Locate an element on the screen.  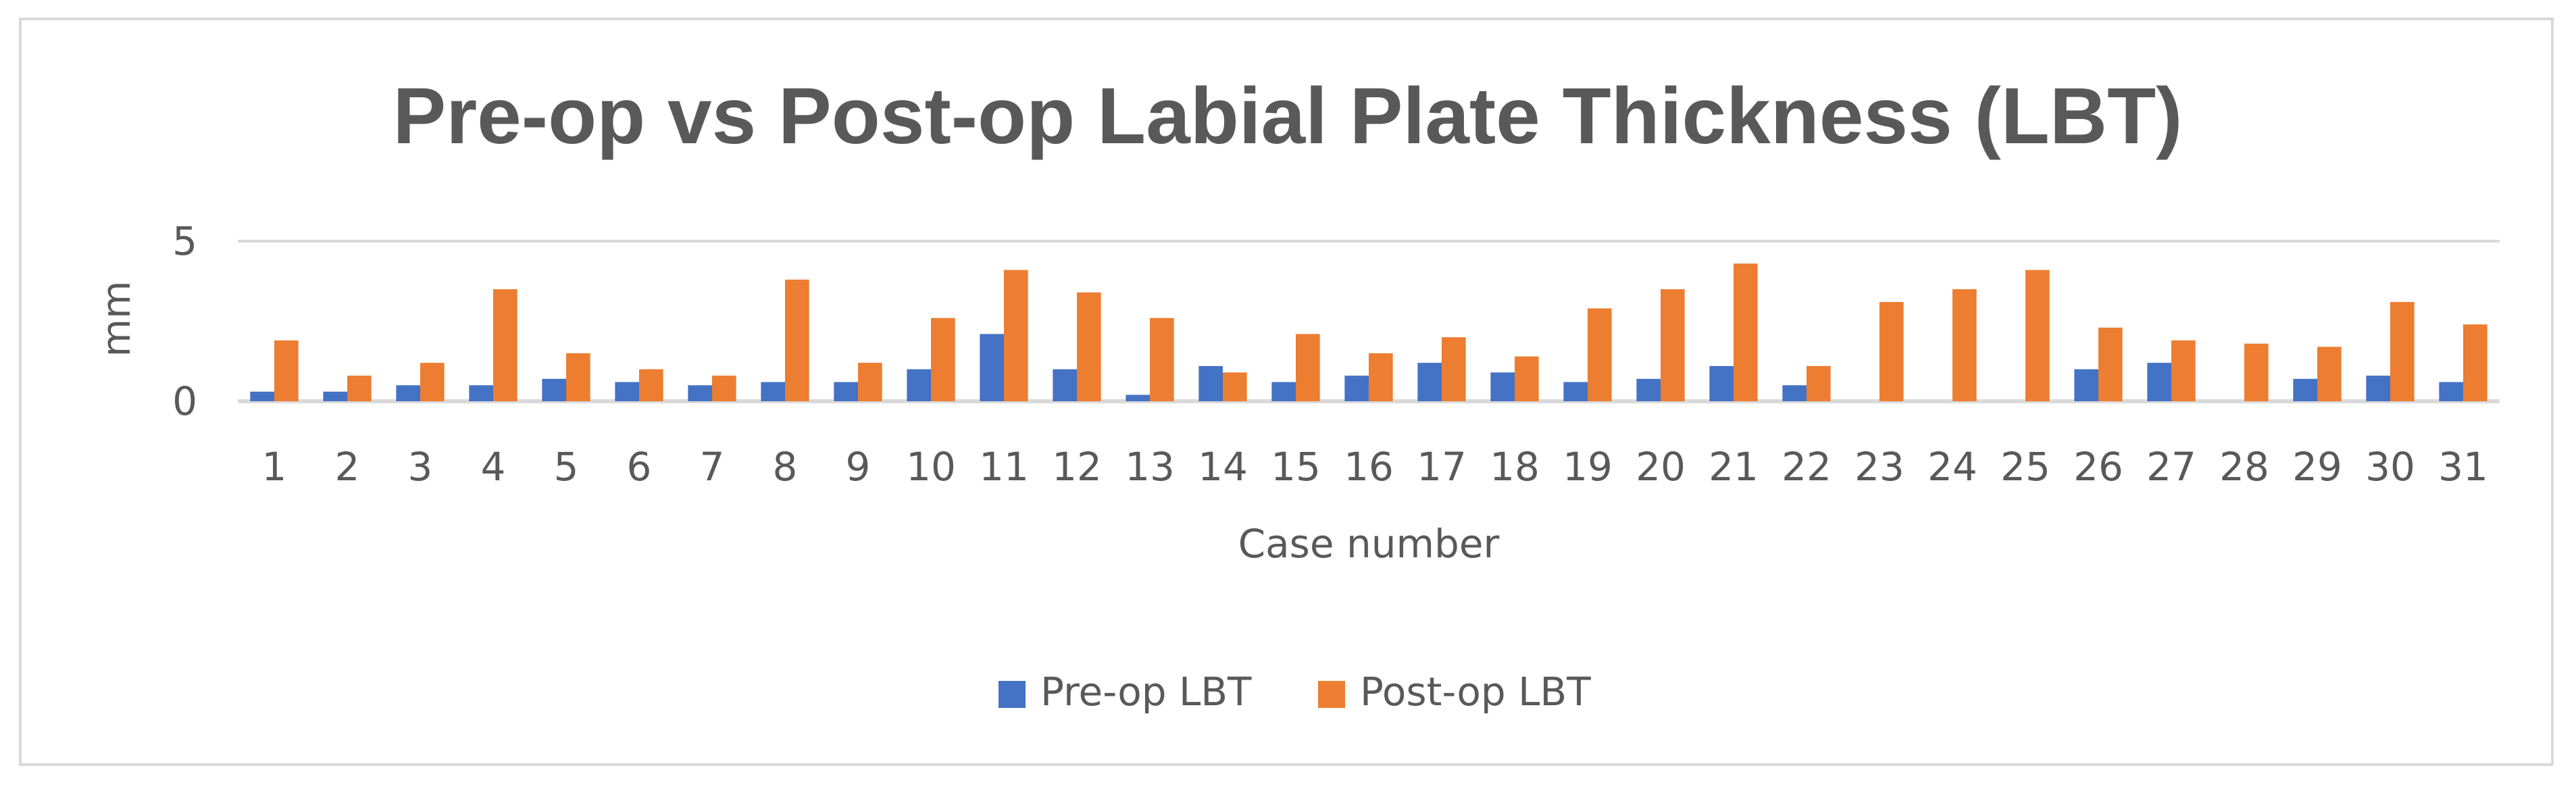
x-tick-label: 21 is located at coordinates (1734, 467).